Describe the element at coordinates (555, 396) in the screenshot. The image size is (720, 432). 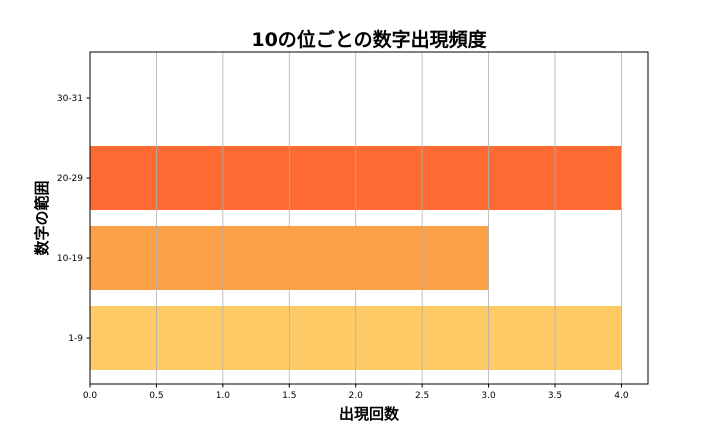
I see `x-tick-label: 3.5` at that location.